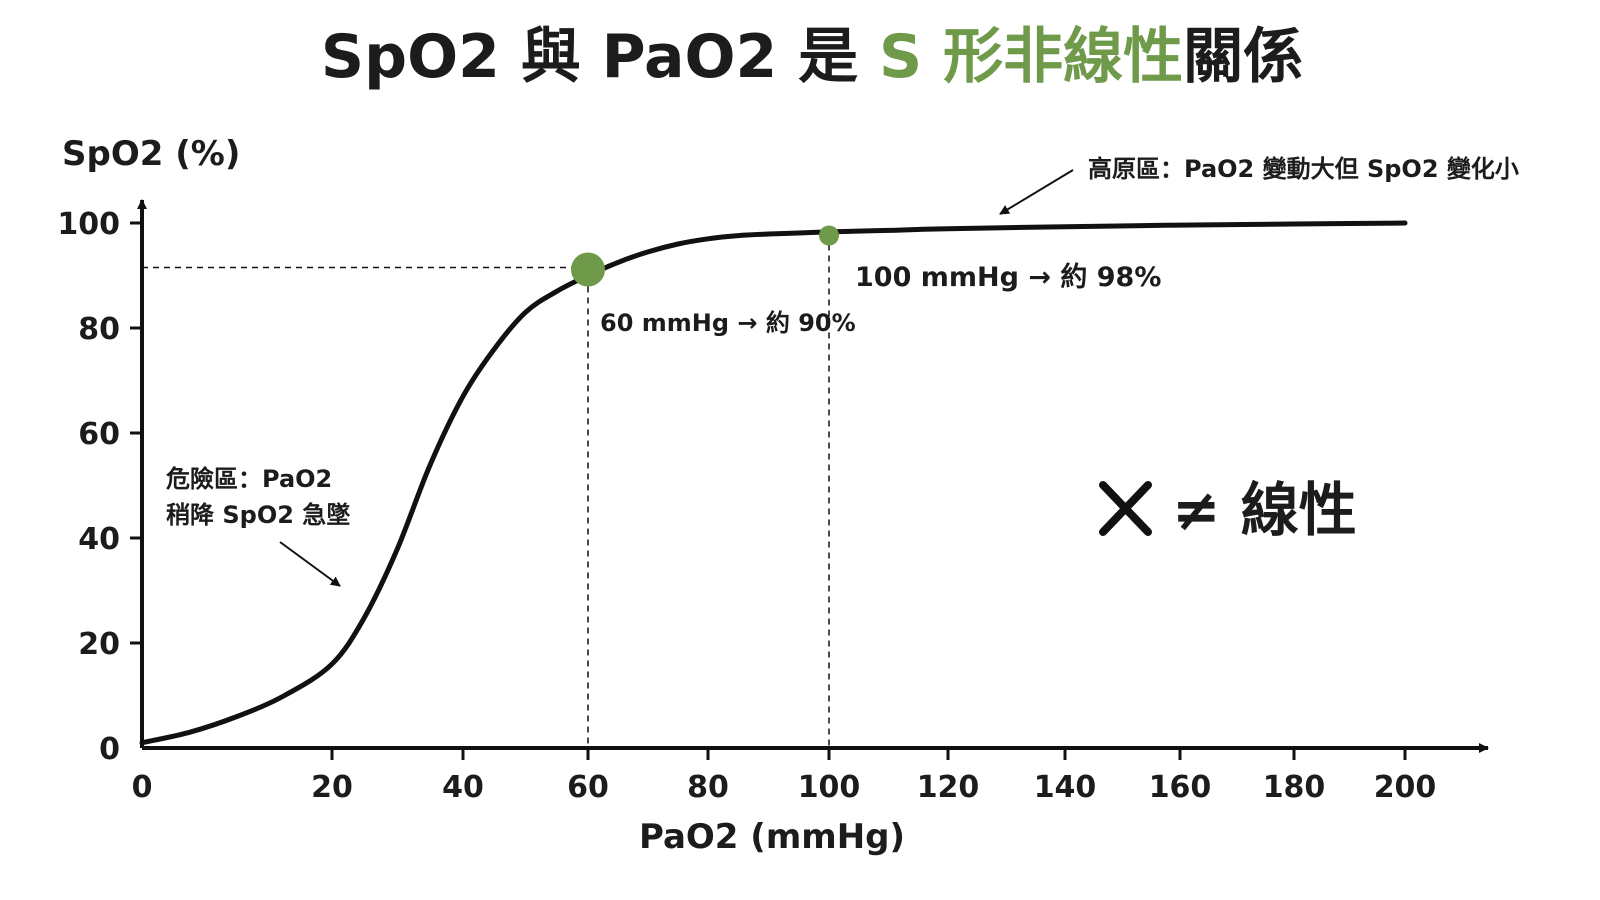 This screenshot has height=900, width=1600. What do you see at coordinates (1243, 57) in the screenshot?
I see `chart-title-part2: 關係` at bounding box center [1243, 57].